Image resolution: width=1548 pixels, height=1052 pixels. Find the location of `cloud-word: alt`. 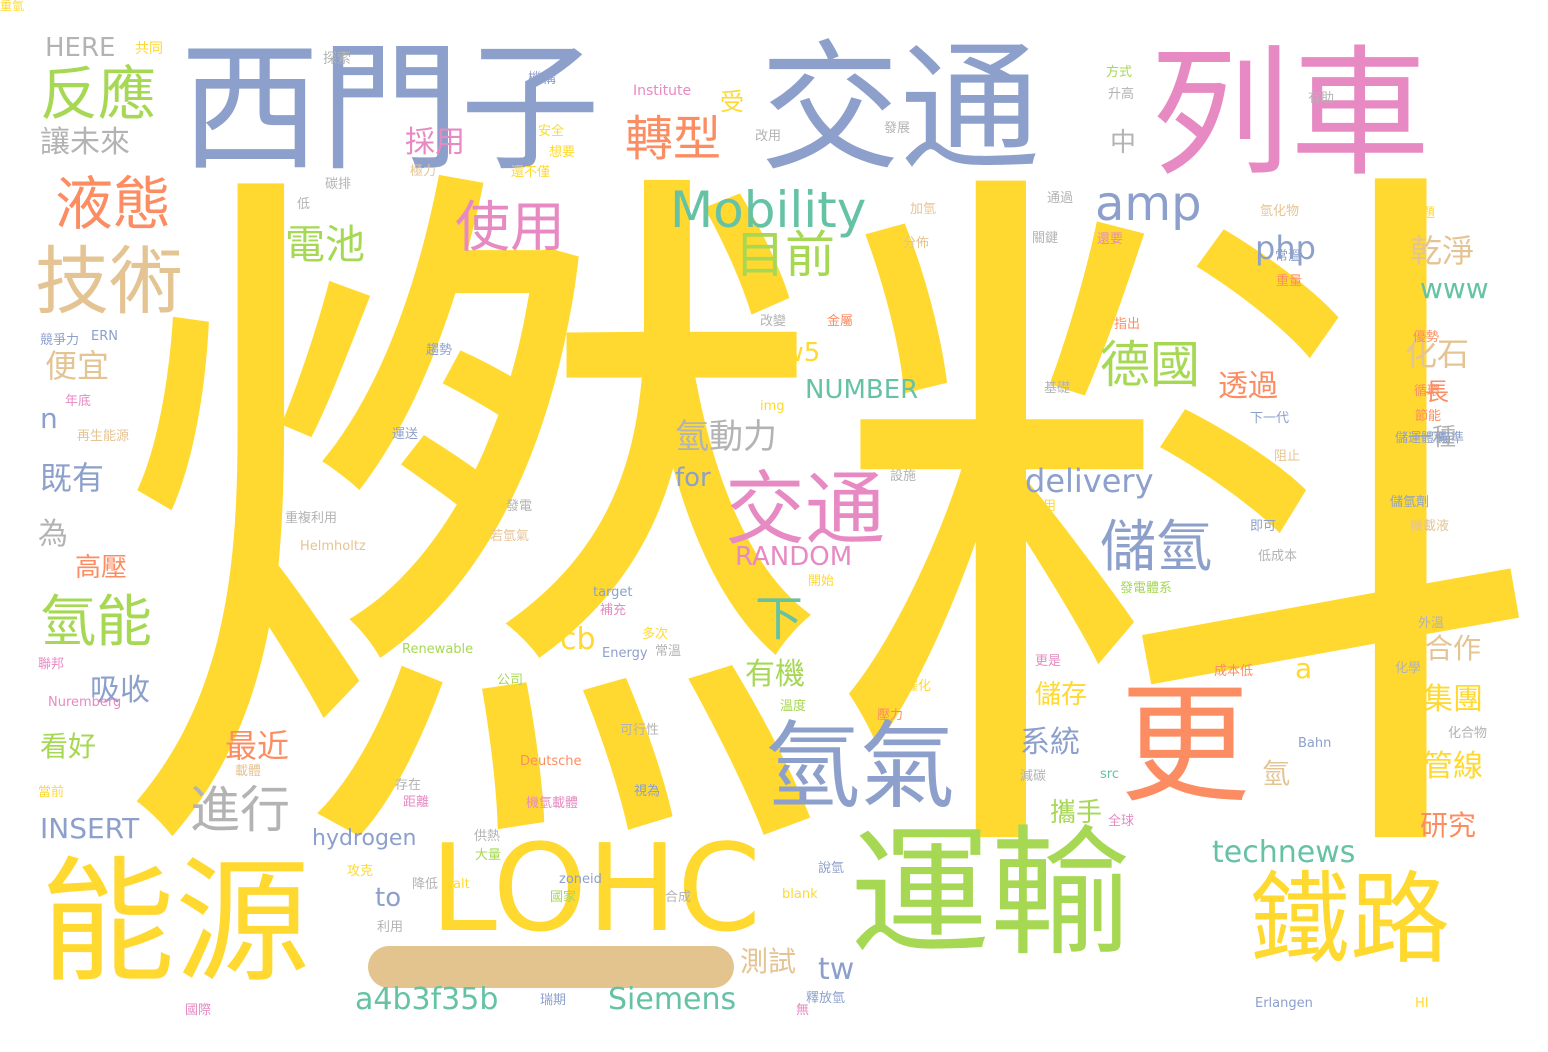

cloud-word: alt is located at coordinates (461, 884).